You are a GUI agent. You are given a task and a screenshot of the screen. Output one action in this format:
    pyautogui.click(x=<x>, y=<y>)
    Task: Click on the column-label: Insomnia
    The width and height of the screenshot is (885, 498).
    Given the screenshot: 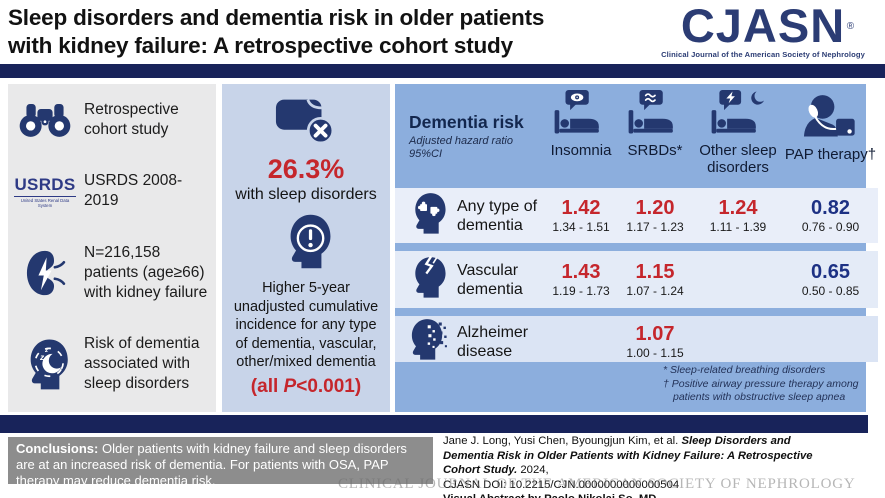 What is the action you would take?
    pyautogui.click(x=581, y=150)
    